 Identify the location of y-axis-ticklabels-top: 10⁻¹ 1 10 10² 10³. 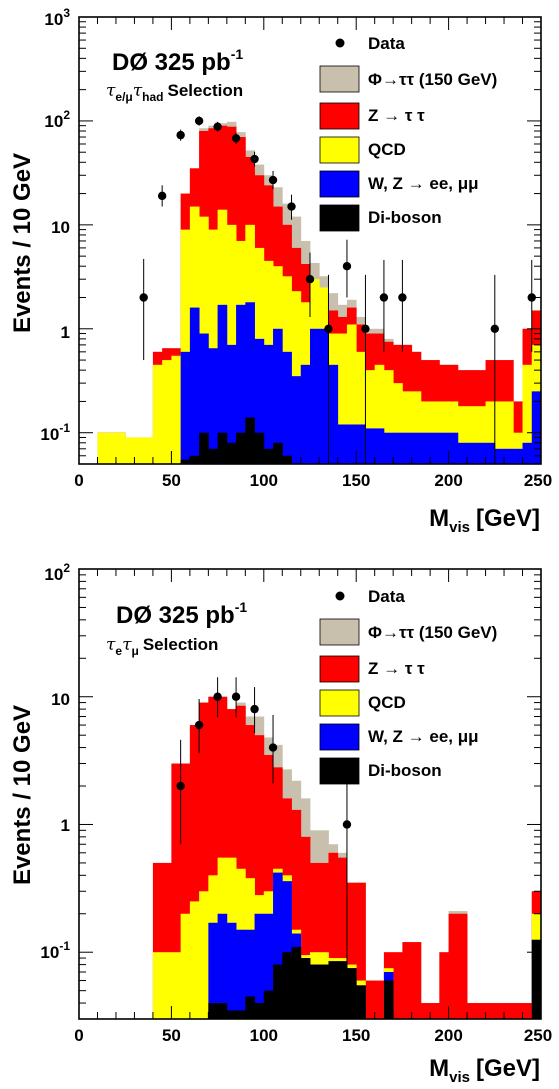
(55, 225).